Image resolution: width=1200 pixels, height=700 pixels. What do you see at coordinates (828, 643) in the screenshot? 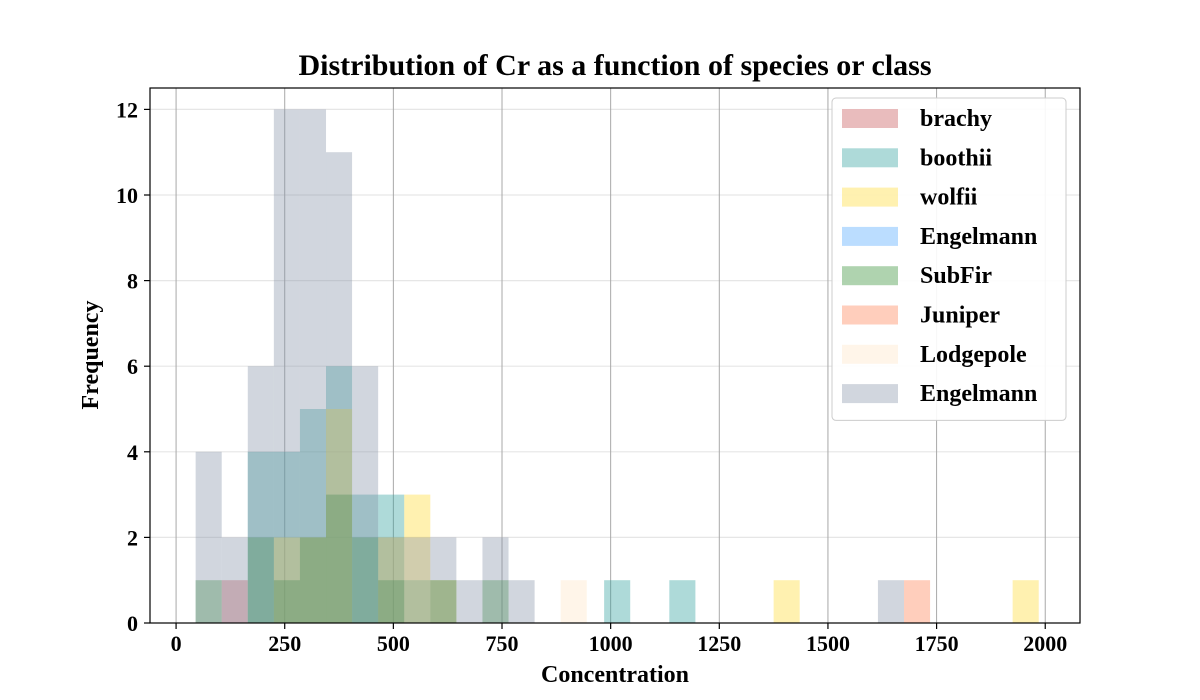
I see `x-tick-label: 1500` at bounding box center [828, 643].